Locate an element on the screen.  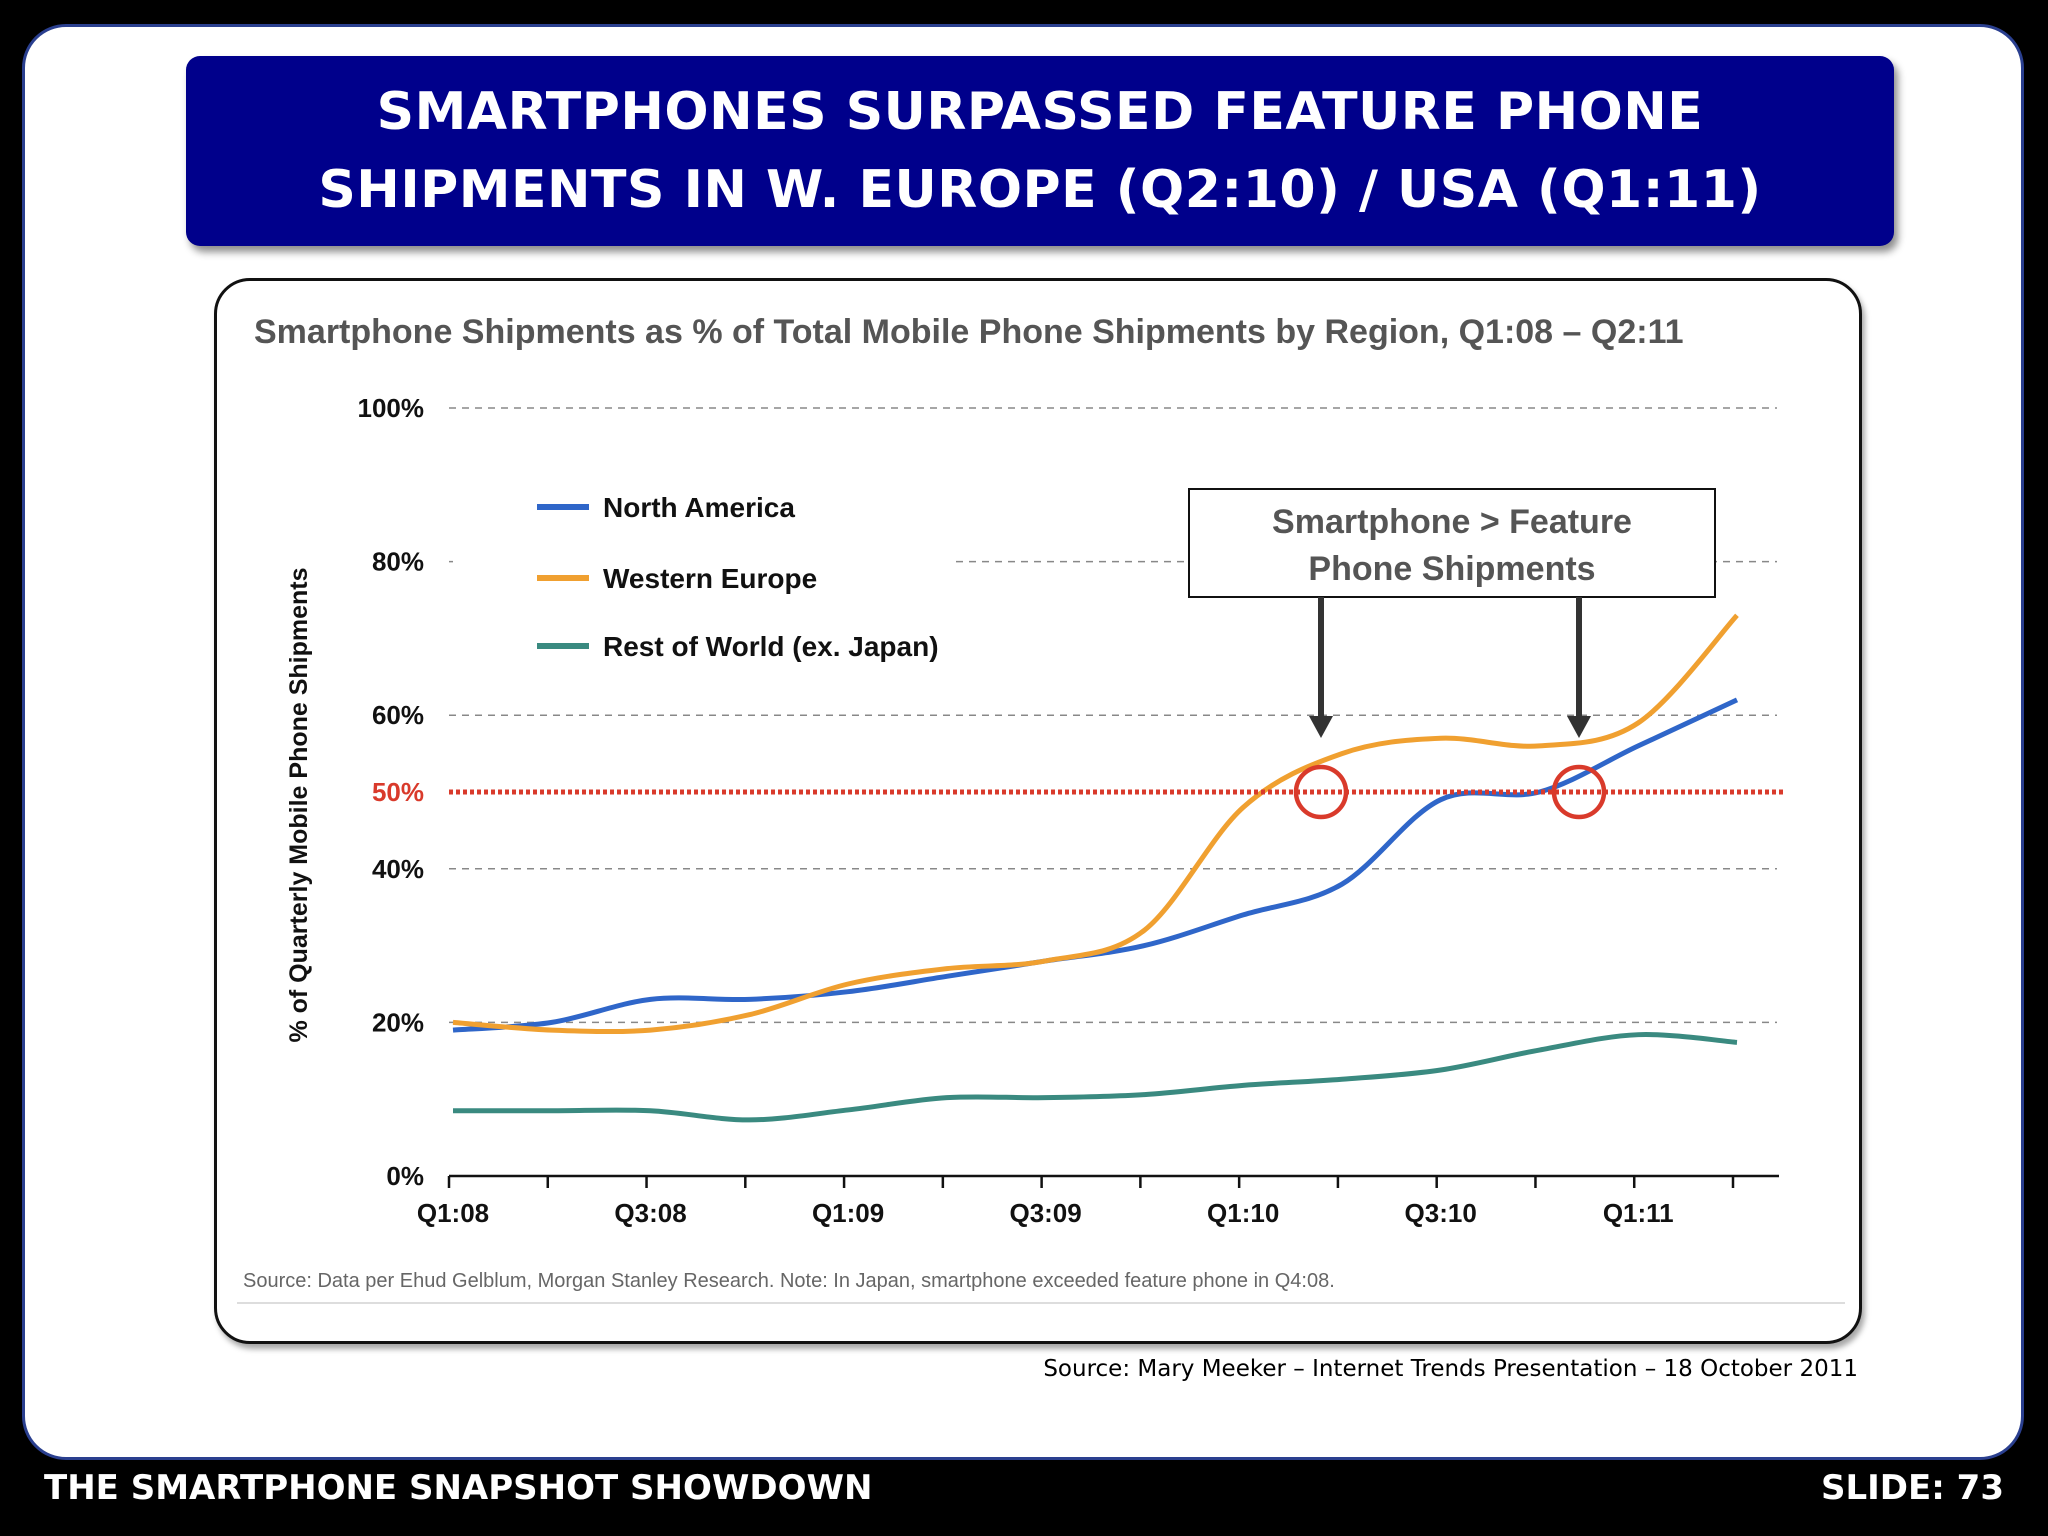
x-tick-label: Q3:08 is located at coordinates (650, 1213).